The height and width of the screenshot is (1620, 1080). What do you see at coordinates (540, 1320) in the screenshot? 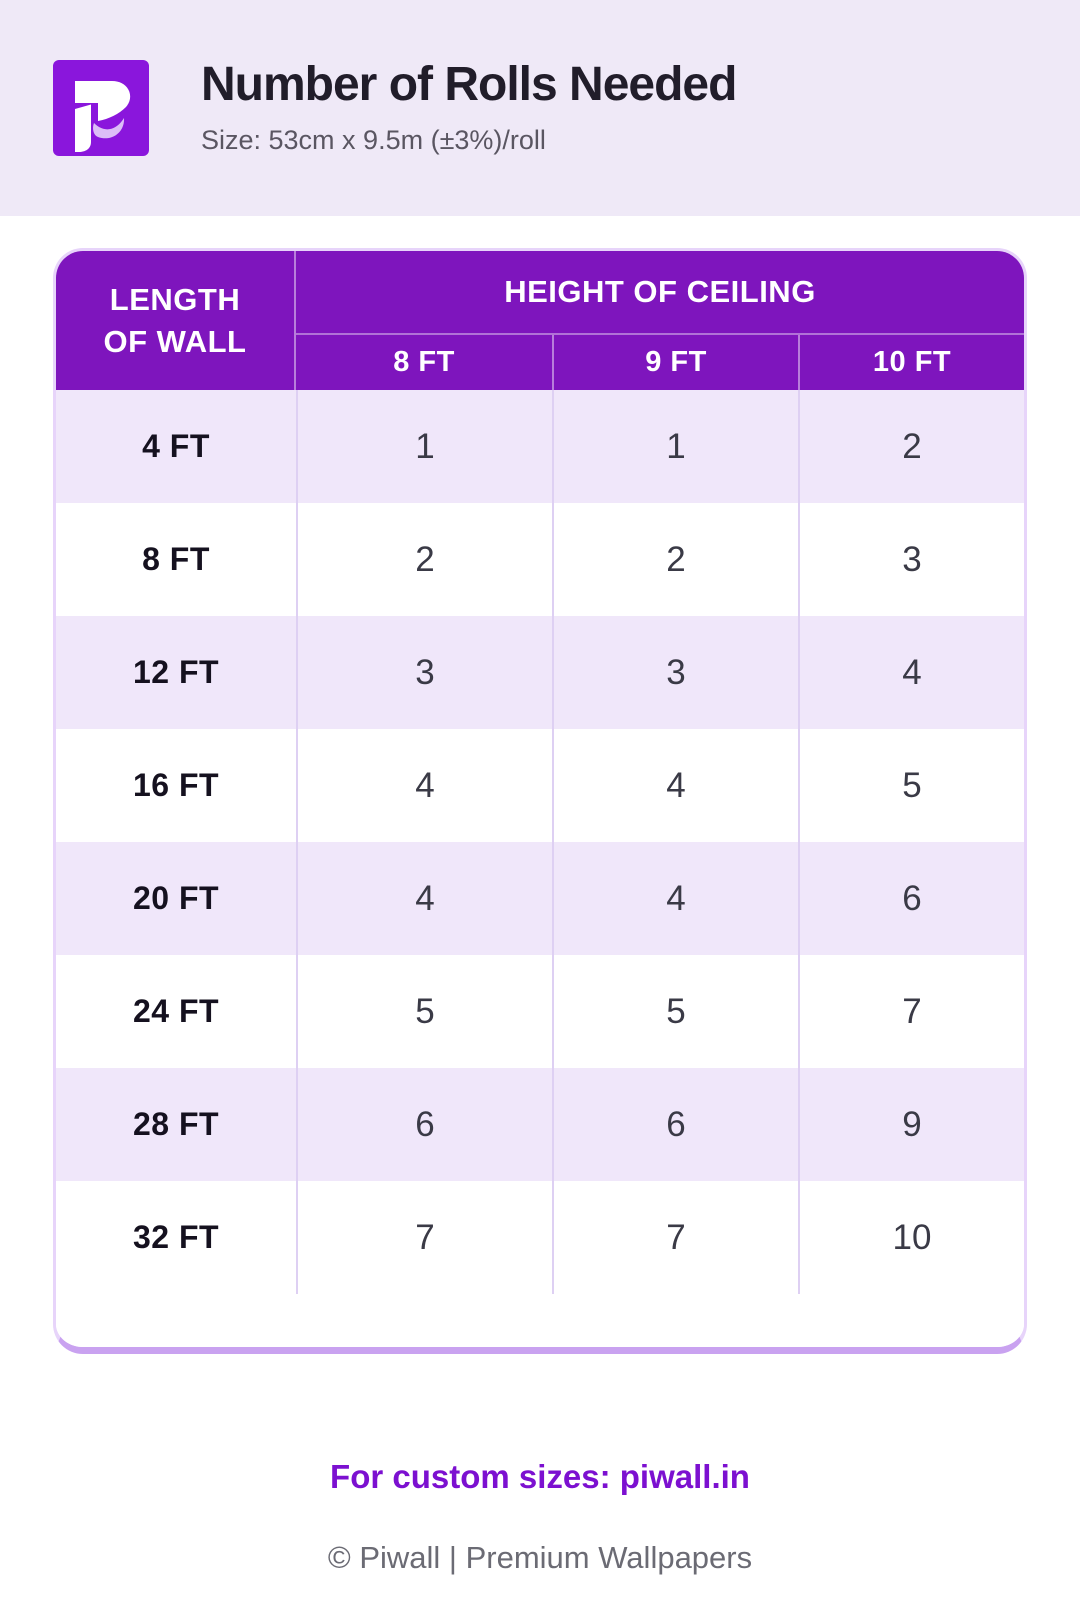
I see `card-bottom-padding` at bounding box center [540, 1320].